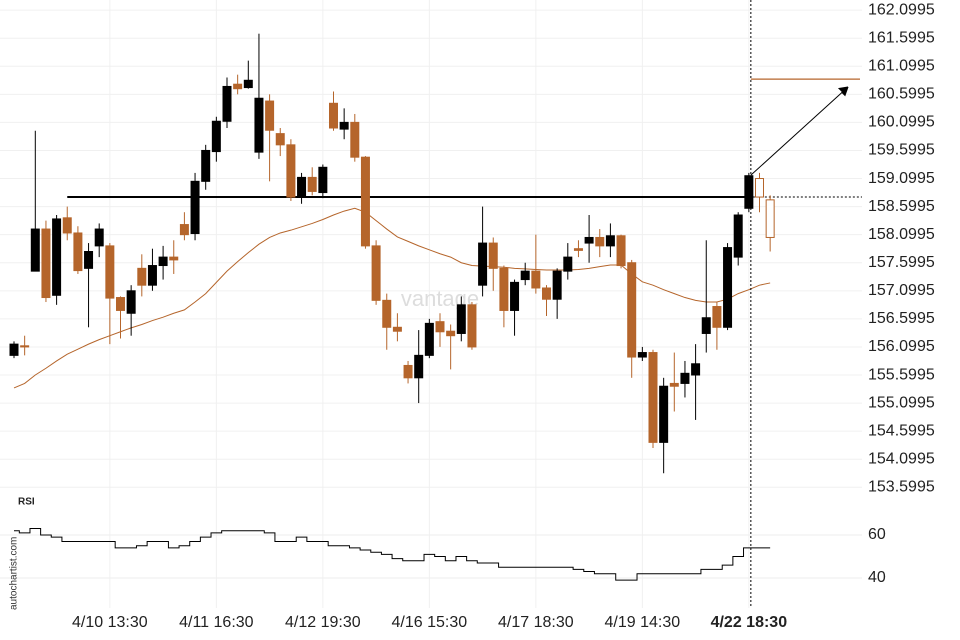 This screenshot has height=640, width=960. What do you see at coordinates (749, 622) in the screenshot?
I see `x-tick-label: 4/22 18:30` at bounding box center [749, 622].